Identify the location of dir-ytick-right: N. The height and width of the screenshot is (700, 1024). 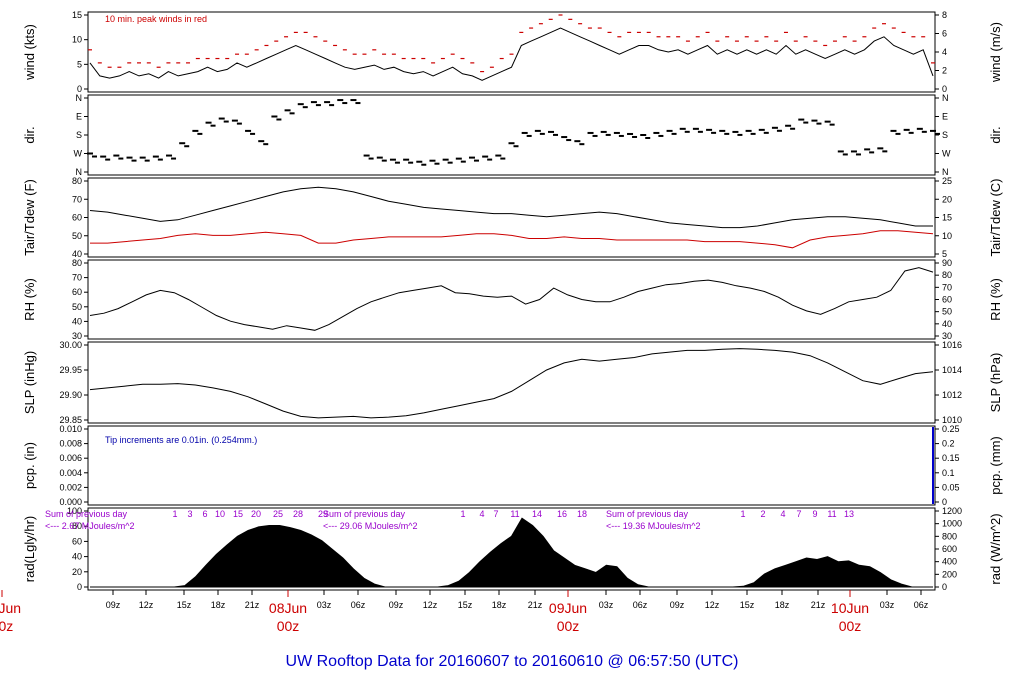
(945, 98).